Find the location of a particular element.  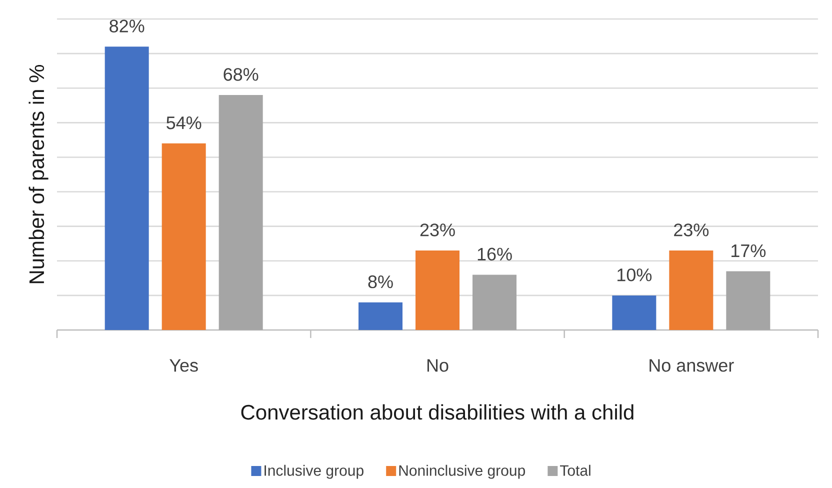

data-label: 10% is located at coordinates (635, 275).